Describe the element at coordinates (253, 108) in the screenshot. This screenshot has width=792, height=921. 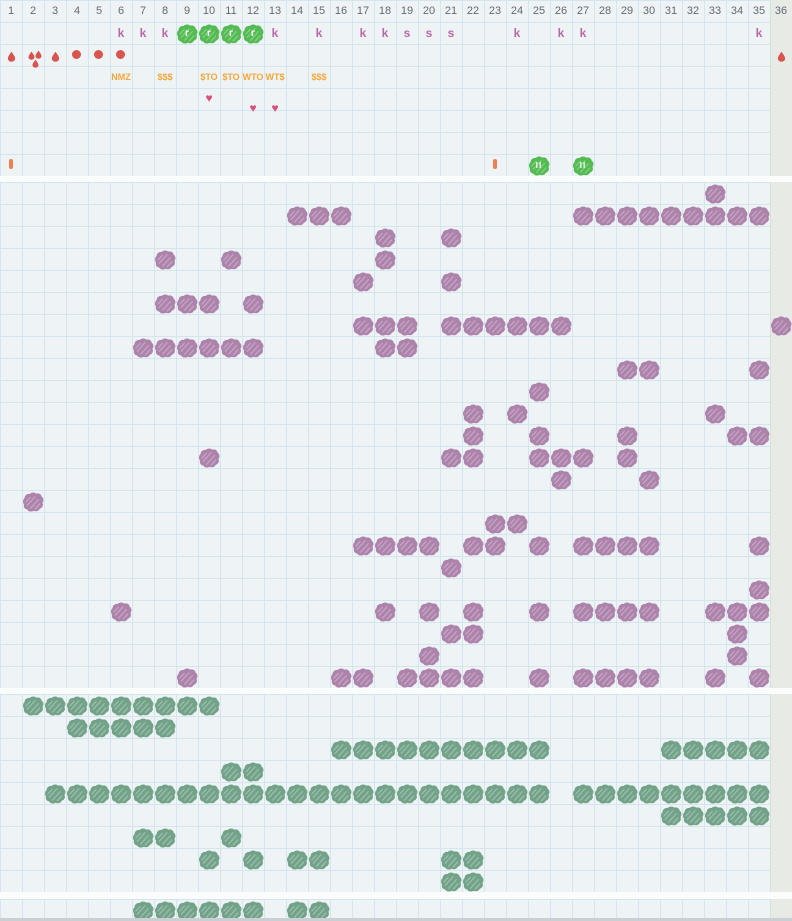
I see `heart-mark: ♥` at that location.